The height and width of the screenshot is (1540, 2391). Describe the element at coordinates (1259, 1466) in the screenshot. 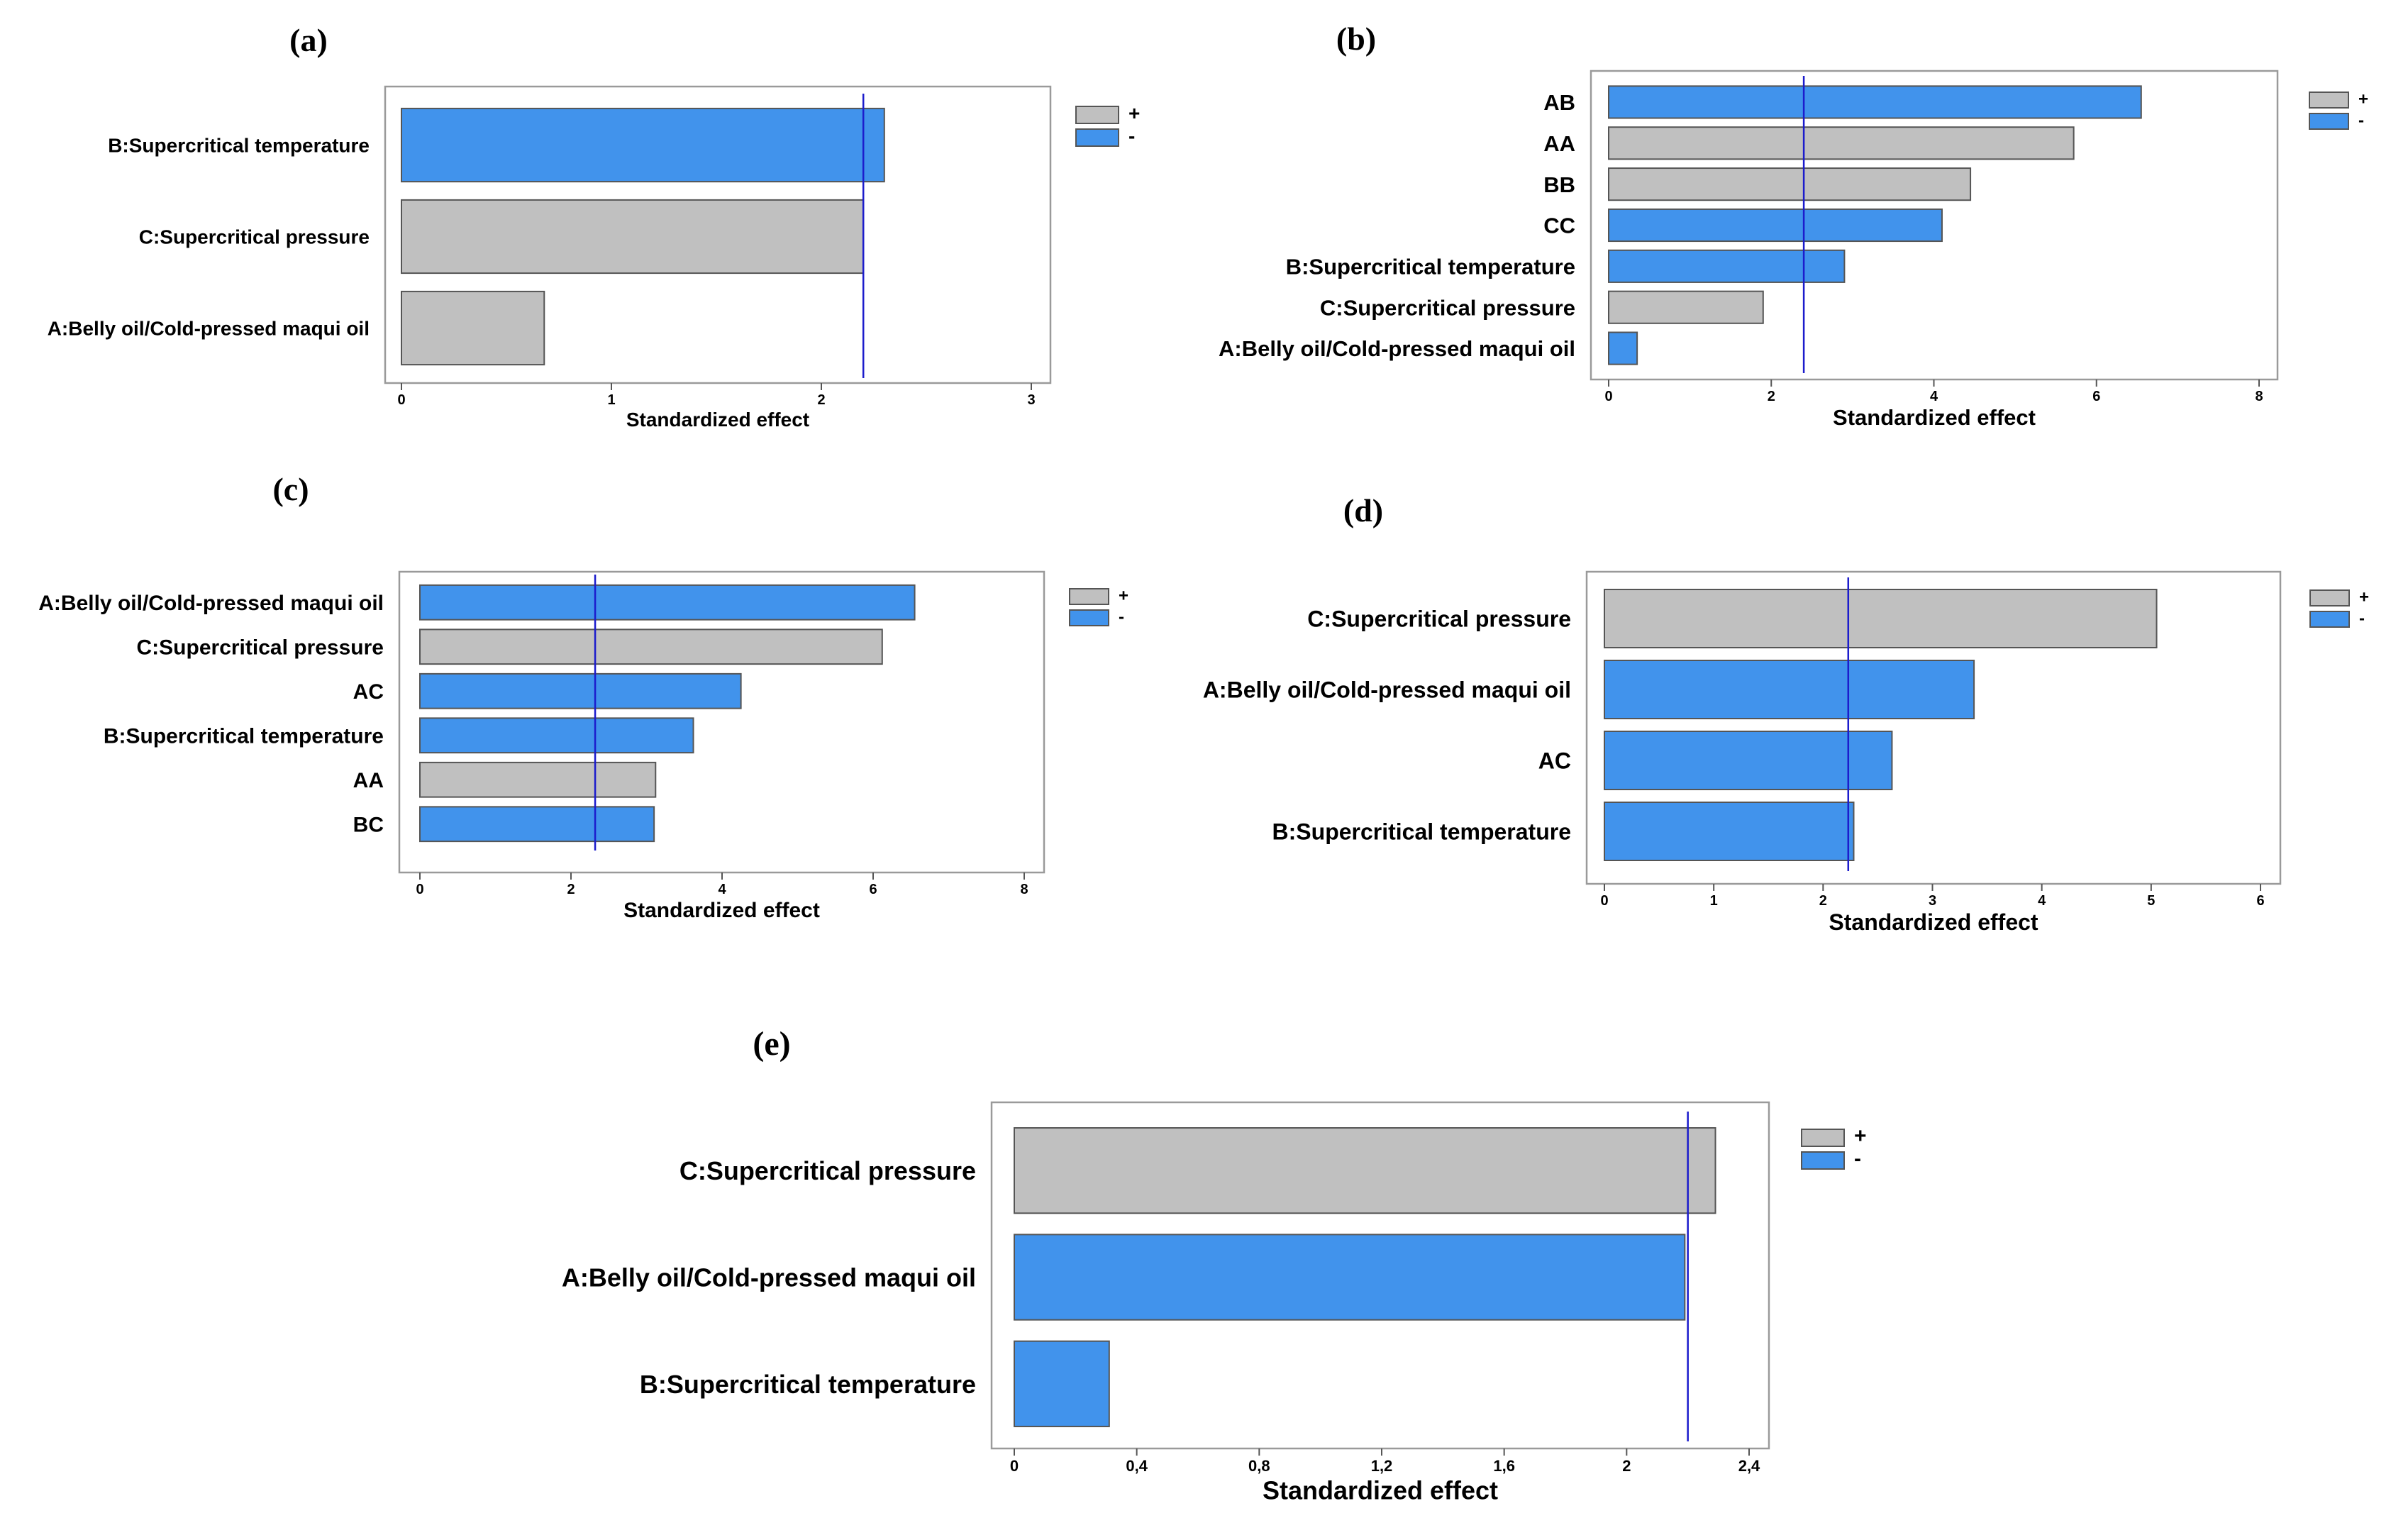

I see `x-tick-label: 0,8` at that location.